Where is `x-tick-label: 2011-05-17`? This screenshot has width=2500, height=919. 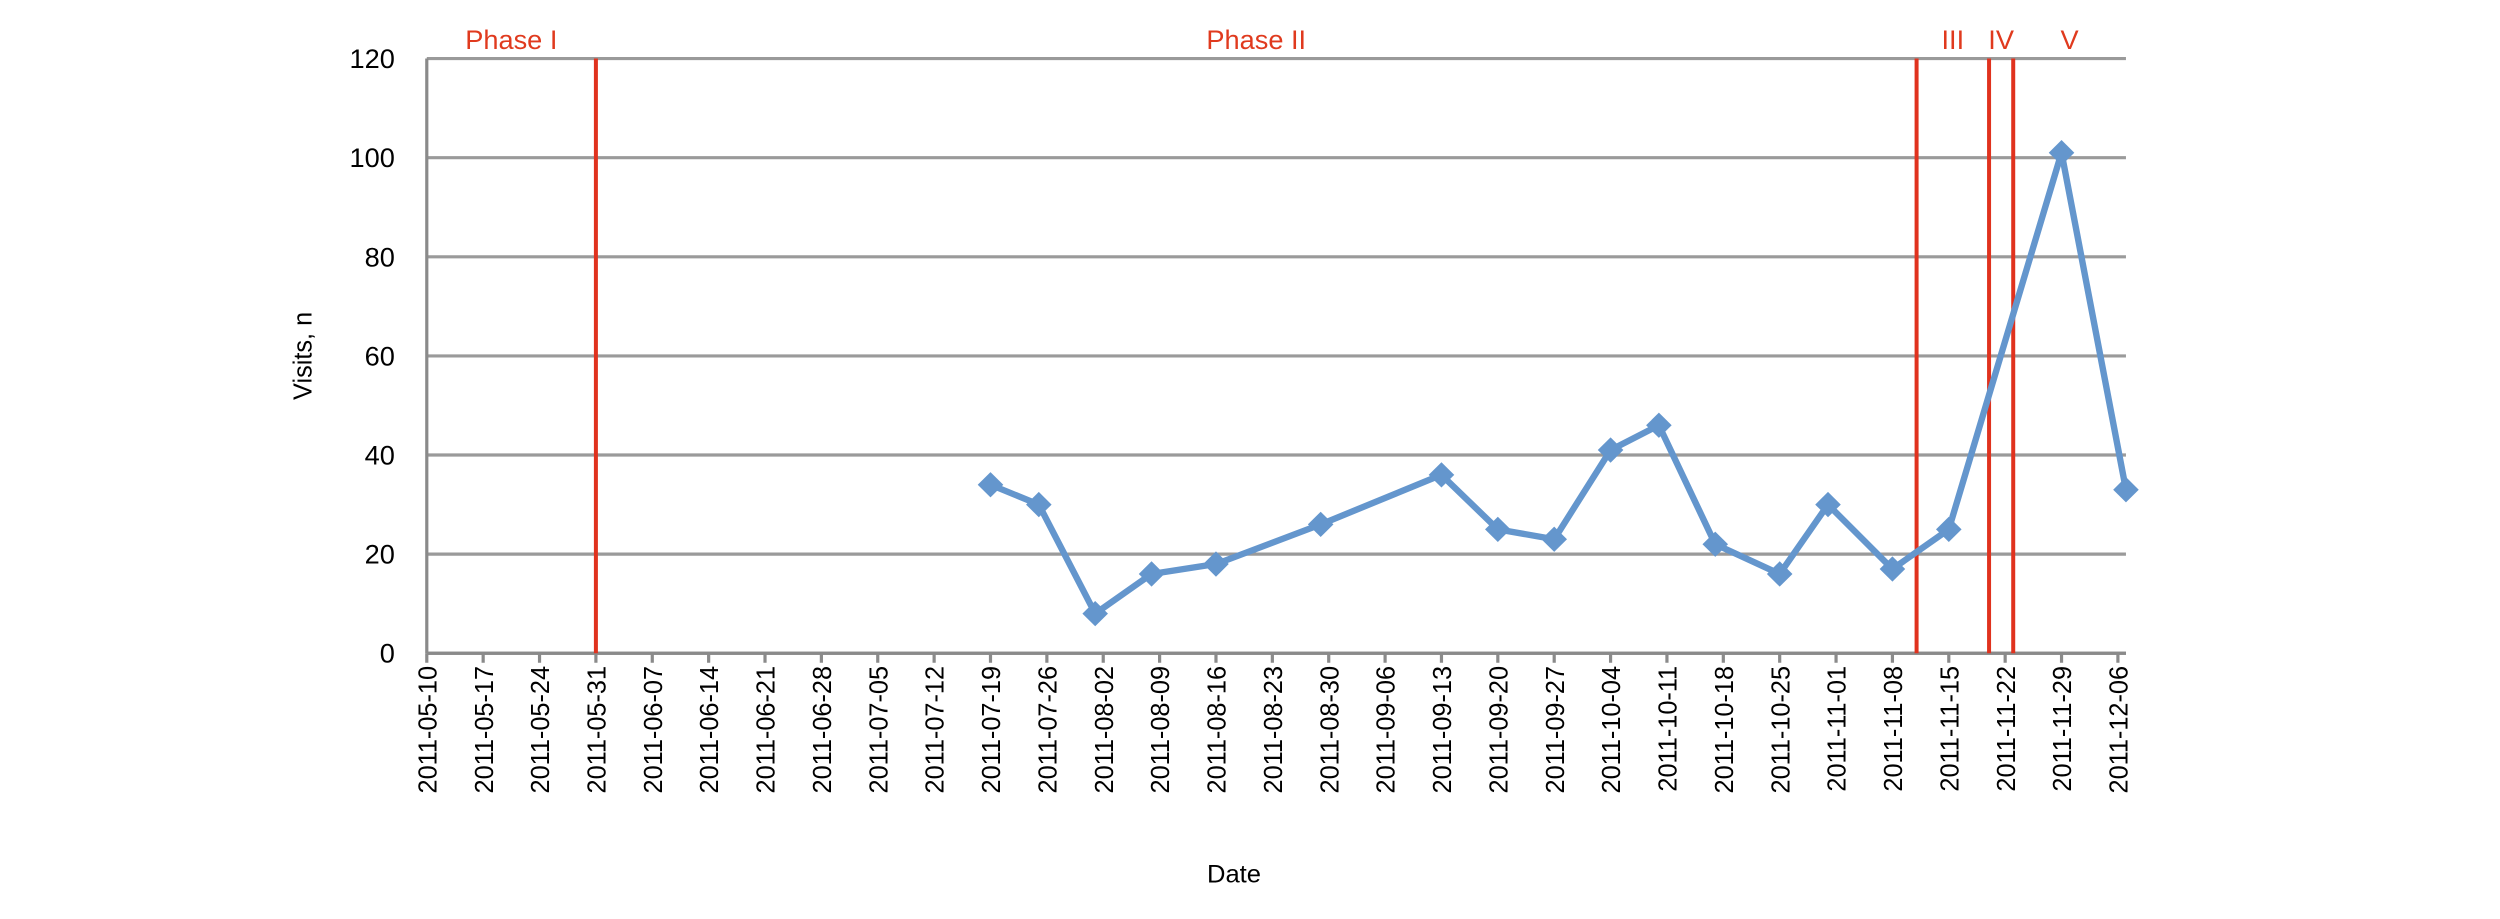 x-tick-label: 2011-05-17 is located at coordinates (485, 730).